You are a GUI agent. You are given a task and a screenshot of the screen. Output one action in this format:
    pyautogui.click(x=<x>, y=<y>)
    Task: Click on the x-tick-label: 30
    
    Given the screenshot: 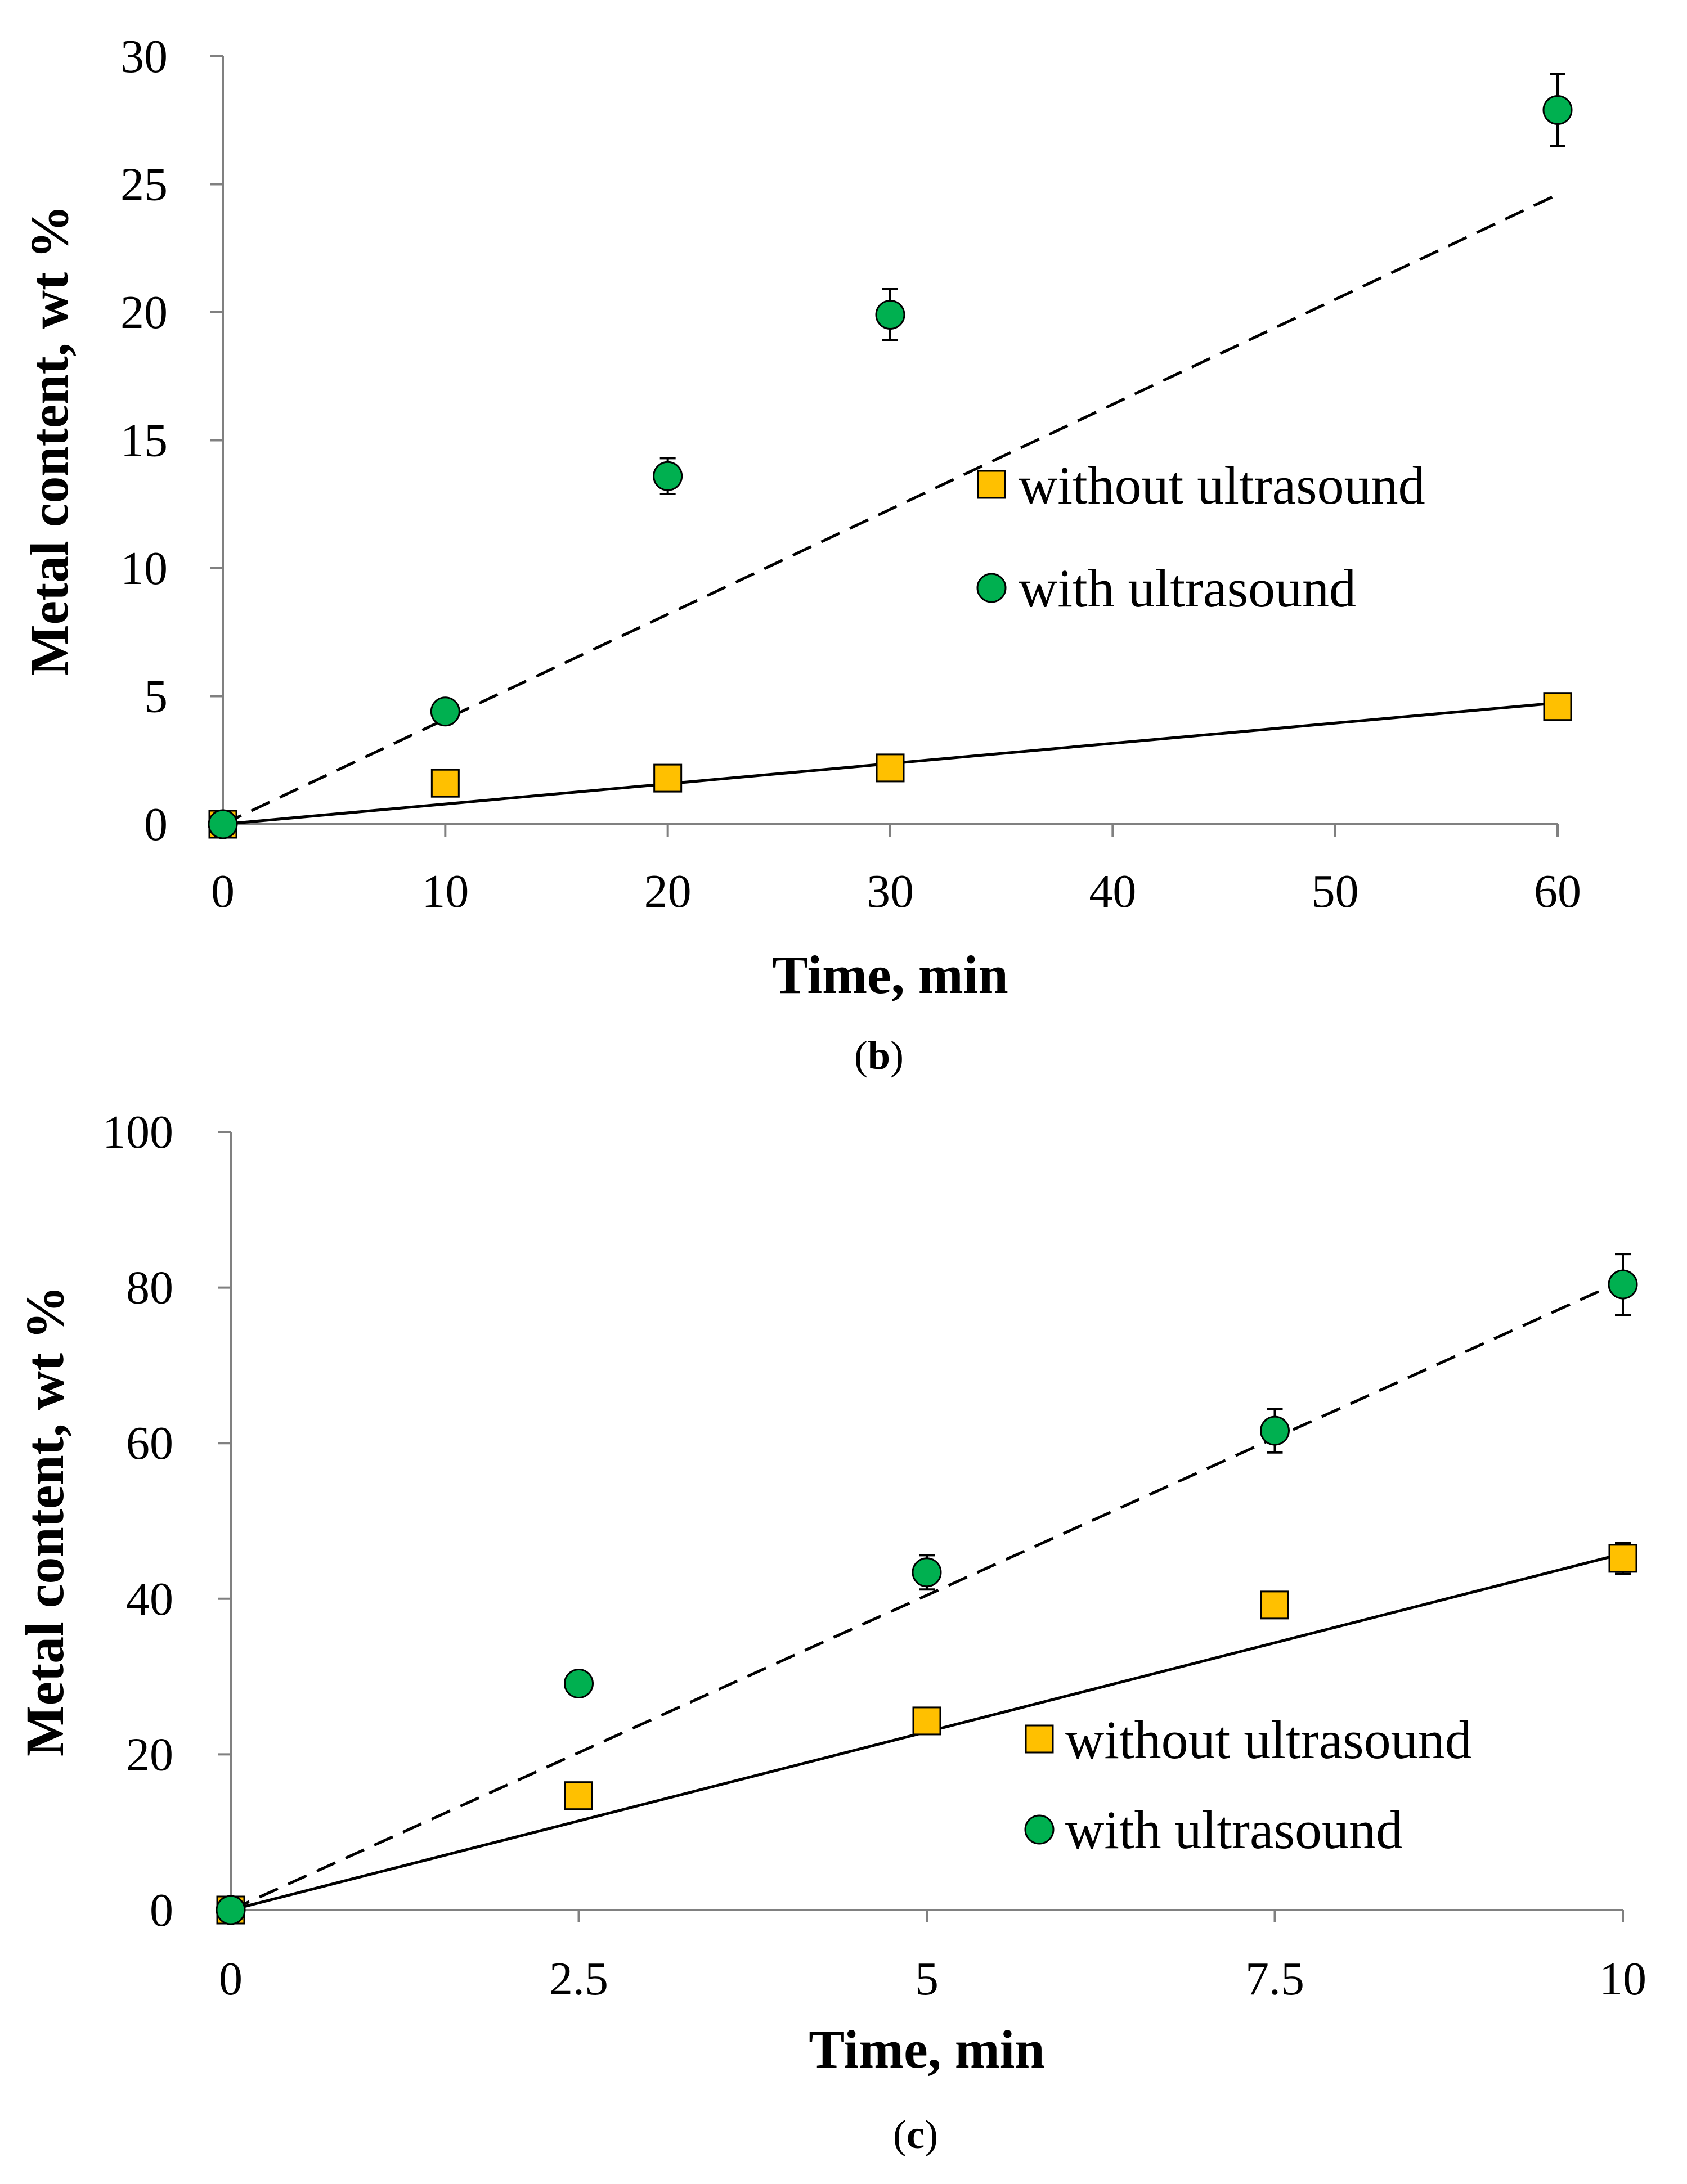 What is the action you would take?
    pyautogui.click(x=890, y=891)
    